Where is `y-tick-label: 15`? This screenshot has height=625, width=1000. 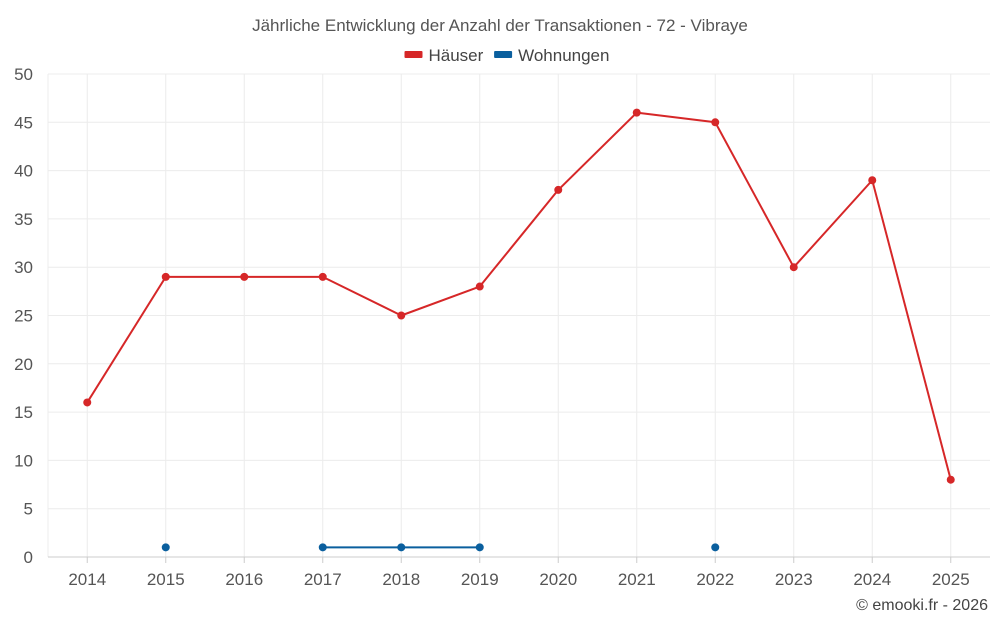
y-tick-label: 15 is located at coordinates (23, 412).